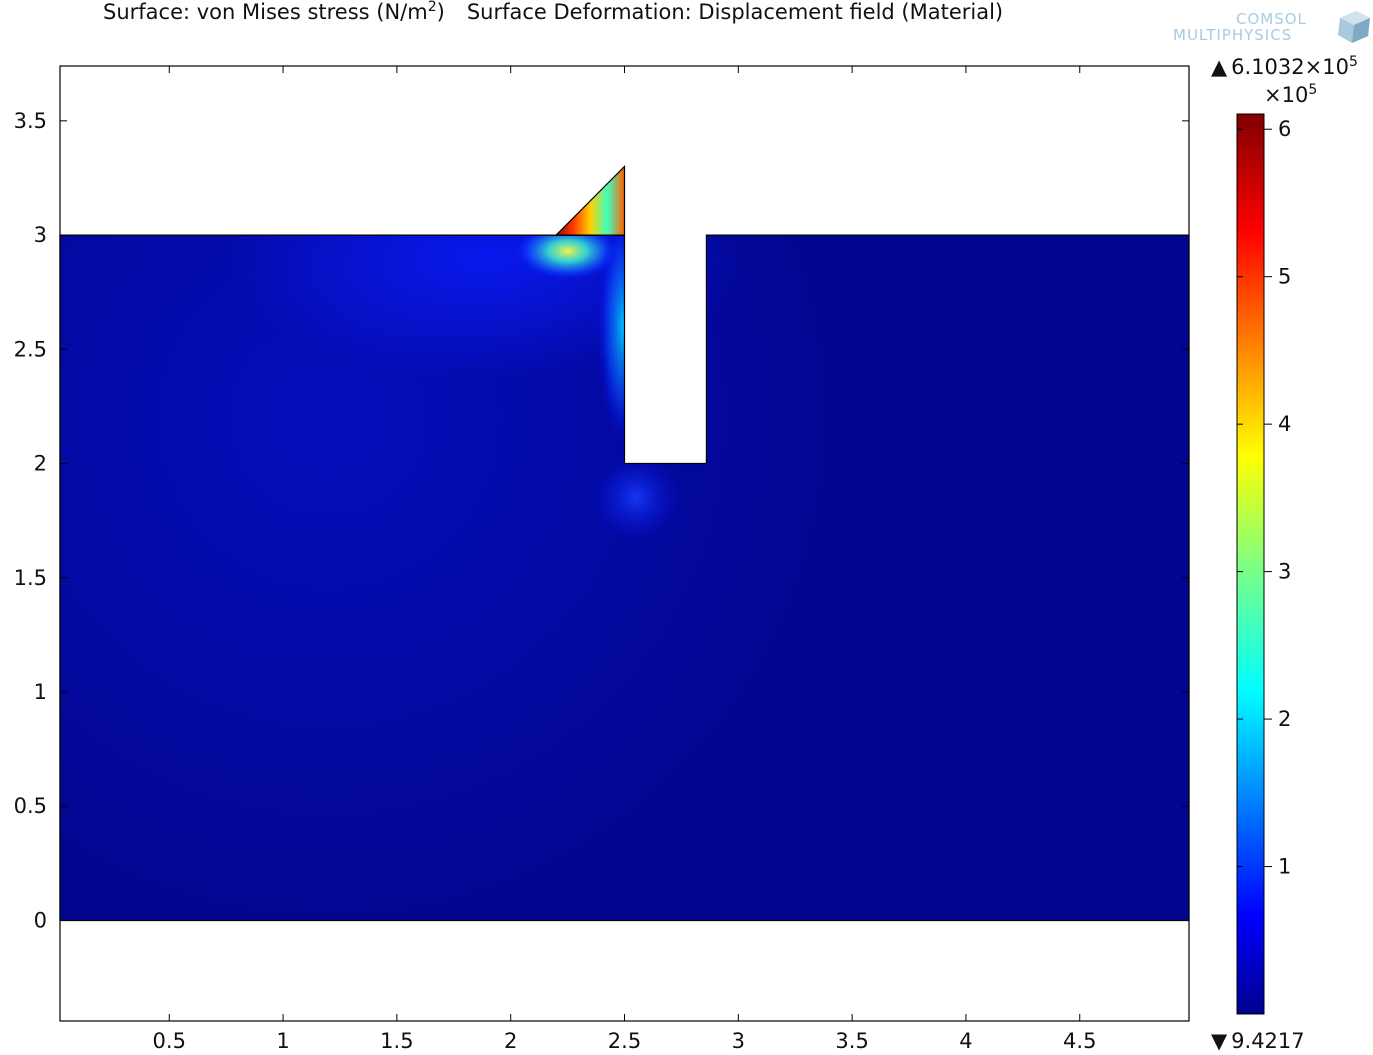 The width and height of the screenshot is (1373, 1055). I want to click on x-tick-label: 0.5, so click(169, 1041).